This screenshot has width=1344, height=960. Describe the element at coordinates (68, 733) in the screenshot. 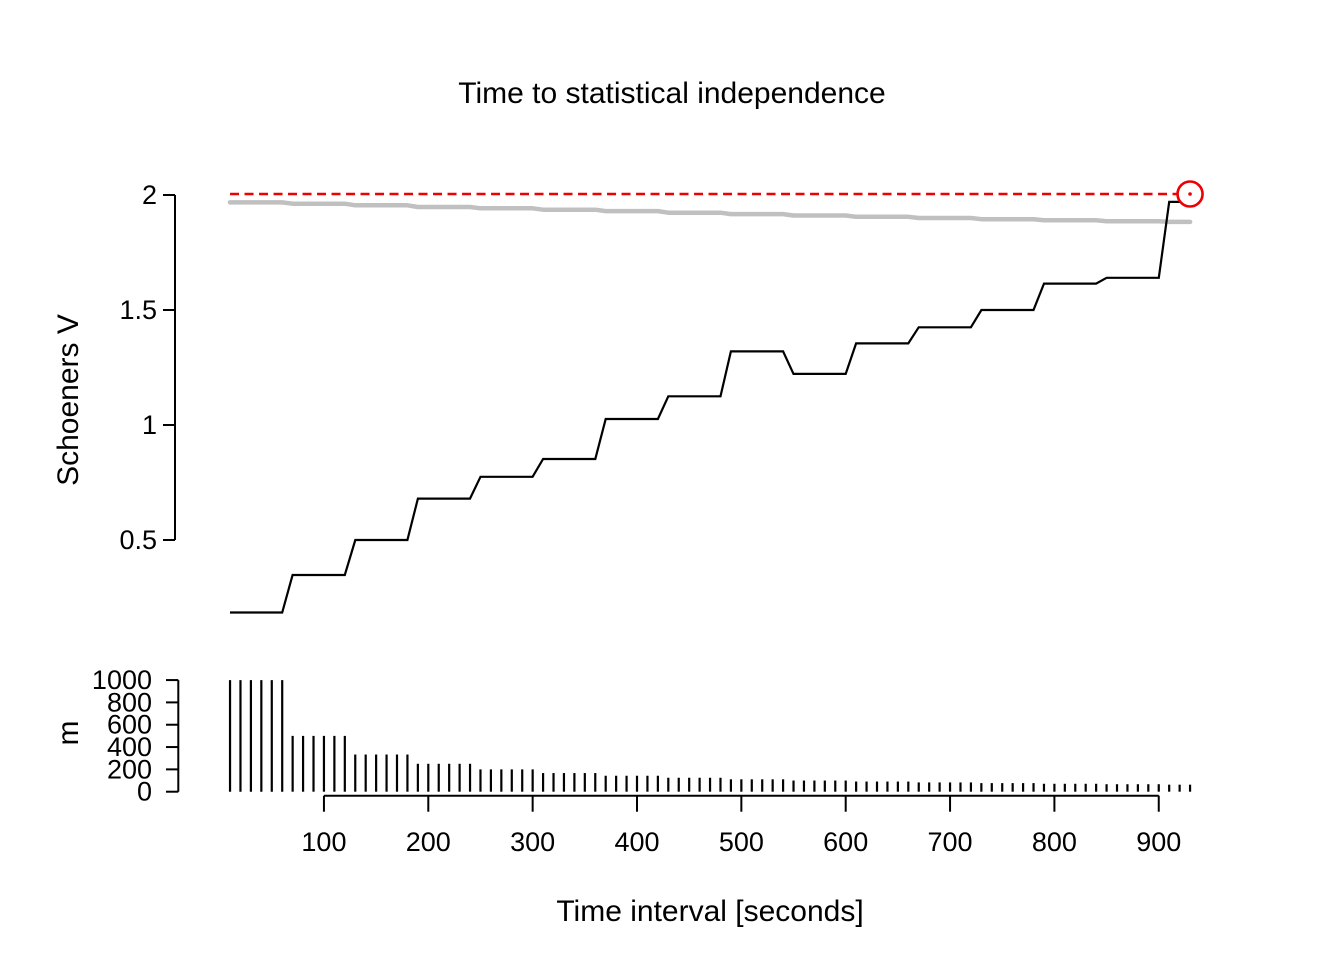

I see `bottom-y-axis-title: m` at that location.